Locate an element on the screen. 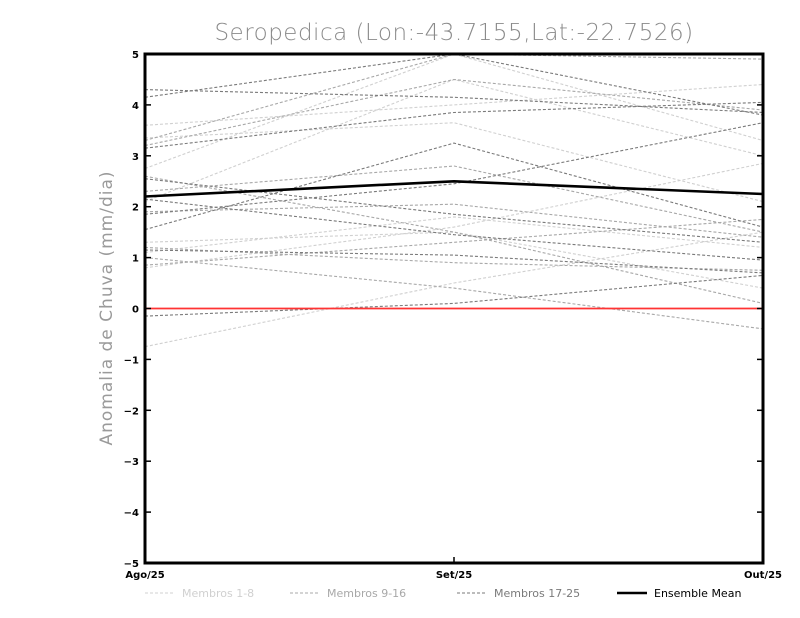 This screenshot has height=618, width=800. y-tick-label: −5 is located at coordinates (131, 564).